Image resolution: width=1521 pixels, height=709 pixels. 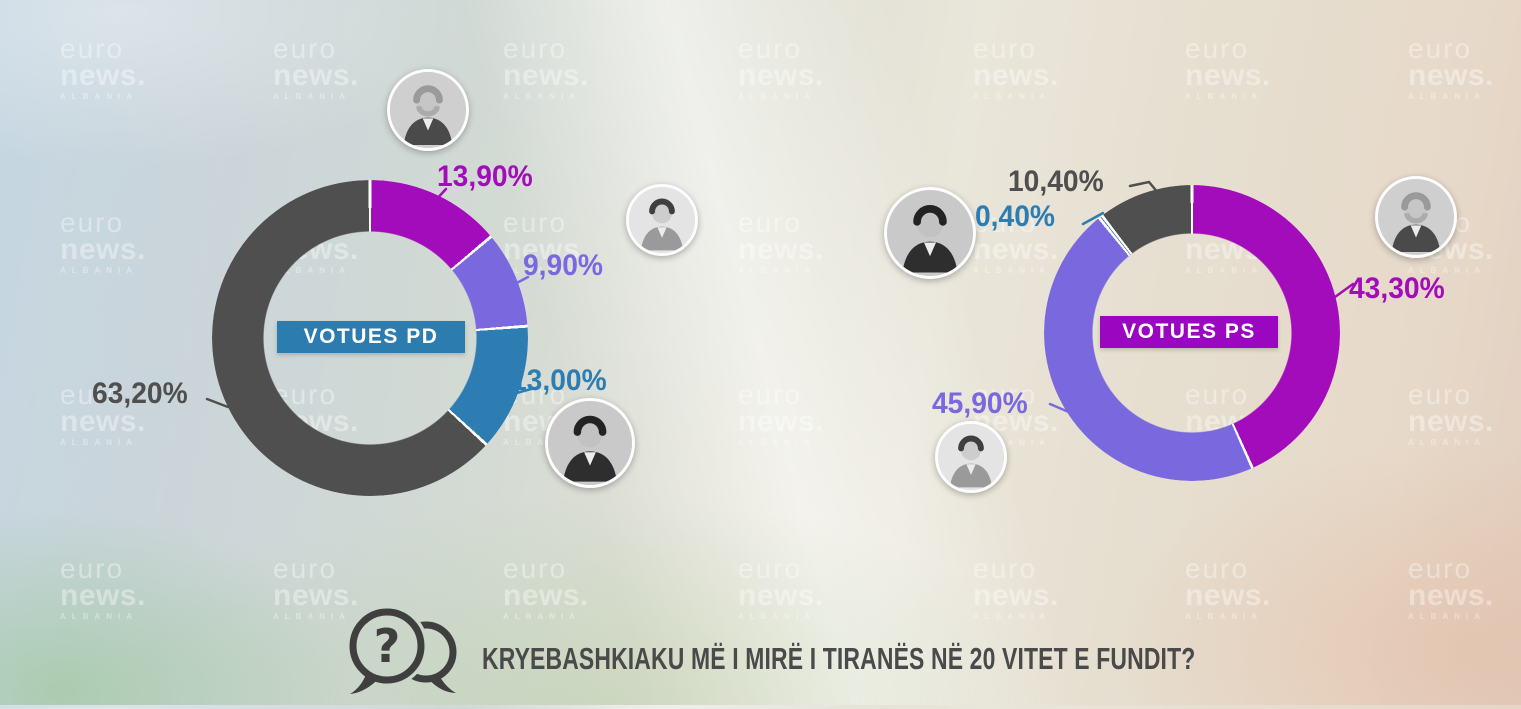 I want to click on segment-percentage-label: 63,20%, so click(x=140, y=393).